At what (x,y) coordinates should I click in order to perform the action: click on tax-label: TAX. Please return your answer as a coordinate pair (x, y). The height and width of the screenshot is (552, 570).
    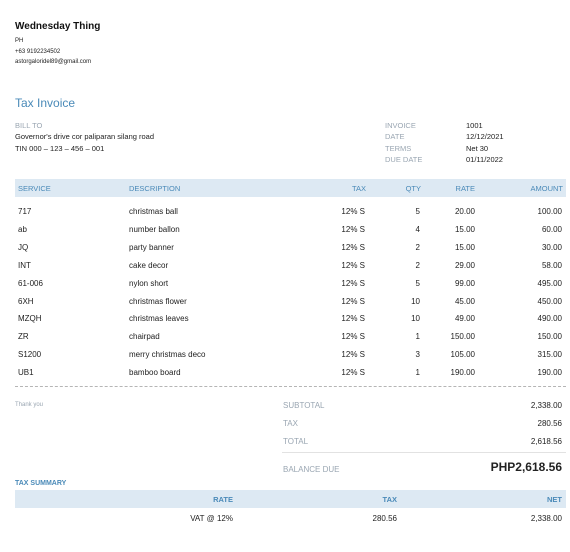
    Looking at the image, I should click on (290, 423).